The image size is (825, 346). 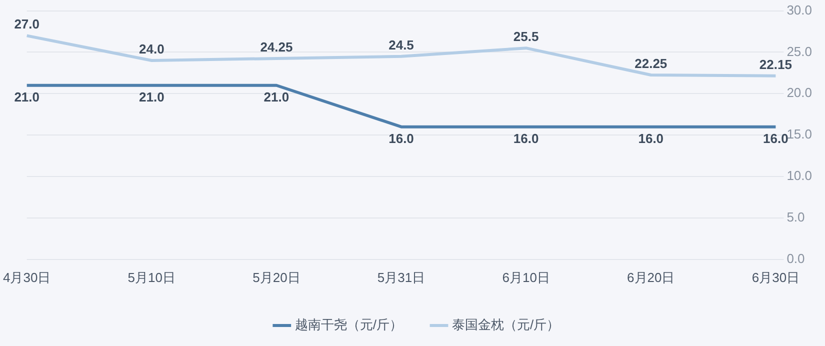 I want to click on x-tick-label: 6月30日, so click(x=776, y=277).